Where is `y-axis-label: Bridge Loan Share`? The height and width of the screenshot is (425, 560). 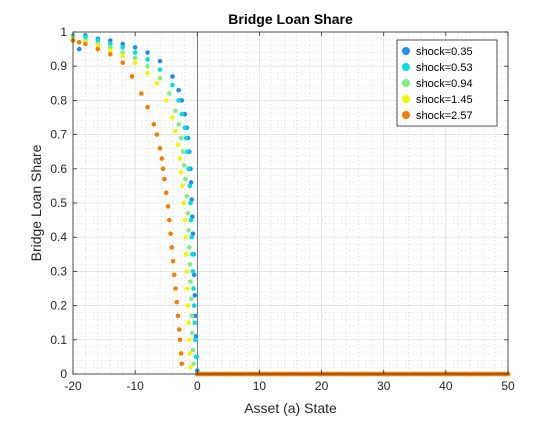
y-axis-label: Bridge Loan Share is located at coordinates (36, 202).